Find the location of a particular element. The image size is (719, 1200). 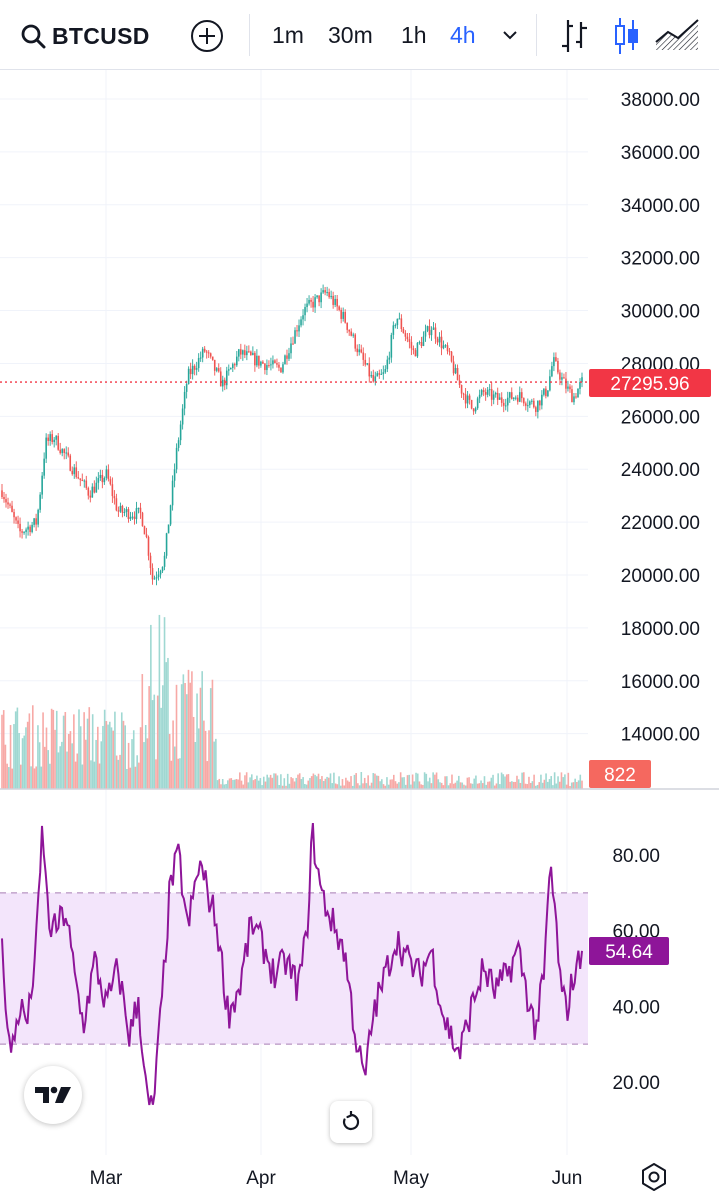

candlestick-chart-icon is located at coordinates (626, 36).